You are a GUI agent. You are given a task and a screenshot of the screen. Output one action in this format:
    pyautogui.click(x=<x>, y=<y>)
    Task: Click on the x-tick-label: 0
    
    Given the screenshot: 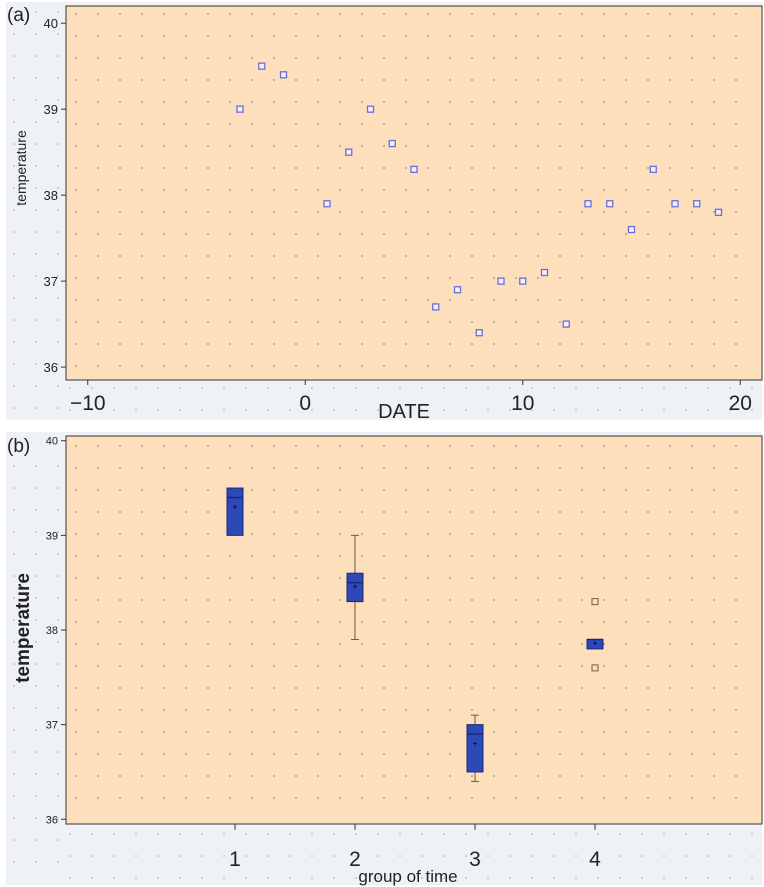 What is the action you would take?
    pyautogui.click(x=305, y=403)
    